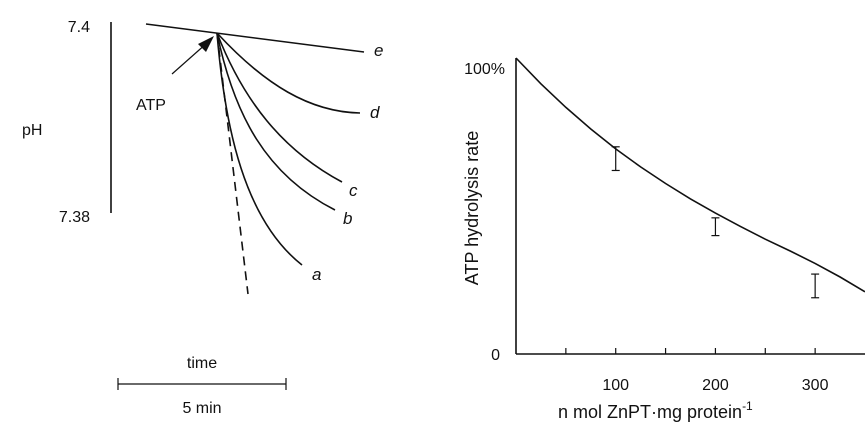 The width and height of the screenshot is (865, 423). I want to click on x-axis-label: n mol ZnPT·mg protein-1, so click(655, 410).